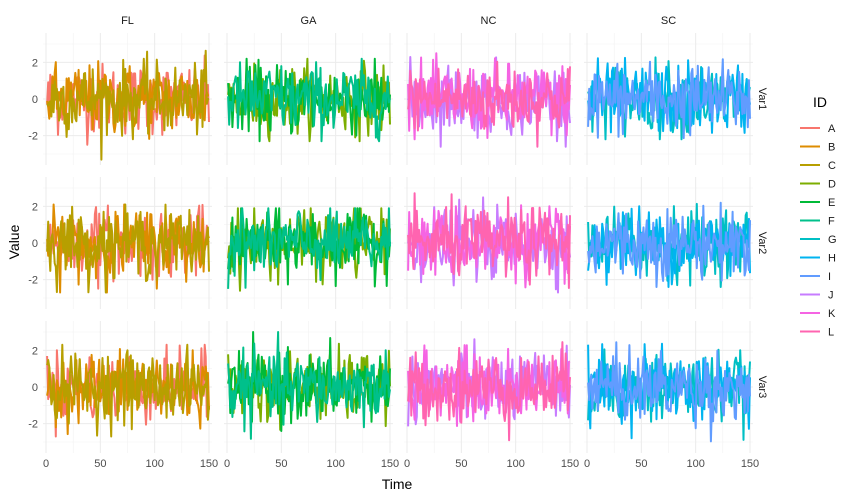  Describe the element at coordinates (818, 314) in the screenshot. I see `legend-item-K: K` at that location.